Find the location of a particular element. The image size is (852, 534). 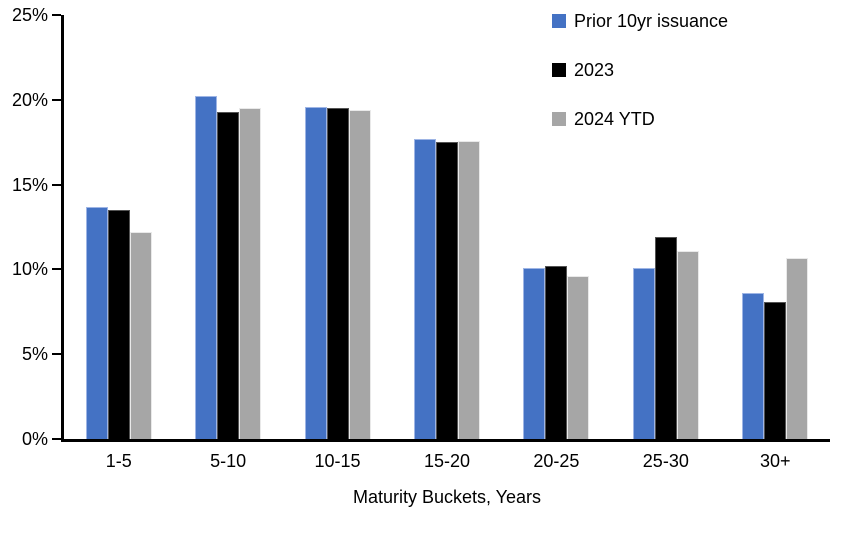

y-tick-label: 0% is located at coordinates (34, 439).